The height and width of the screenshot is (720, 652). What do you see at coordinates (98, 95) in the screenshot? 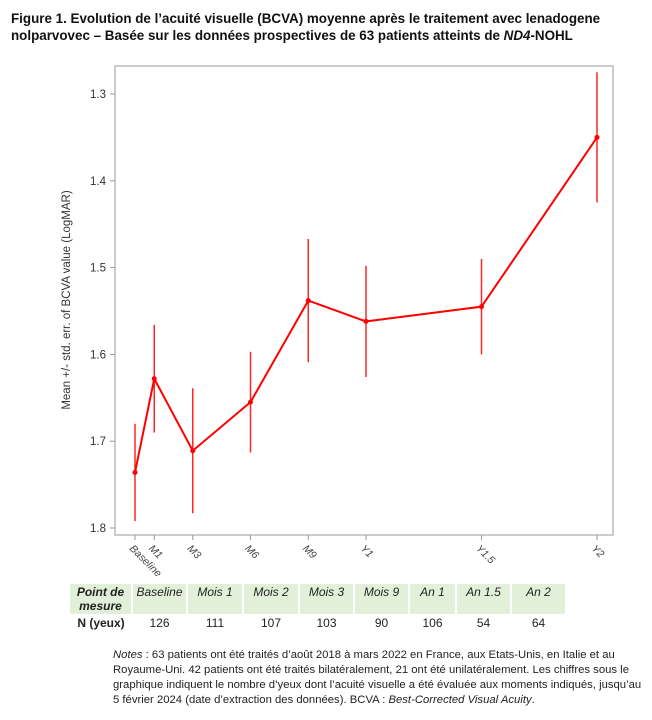
I see `y-tick-label: 1.3` at bounding box center [98, 95].